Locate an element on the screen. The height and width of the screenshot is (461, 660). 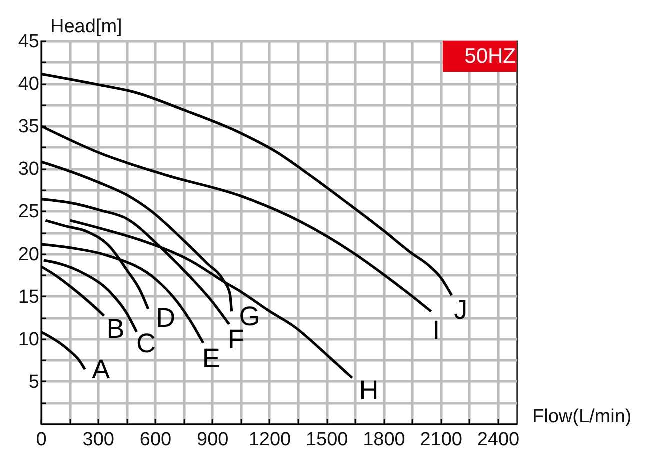
series-label: J is located at coordinates (461, 309).